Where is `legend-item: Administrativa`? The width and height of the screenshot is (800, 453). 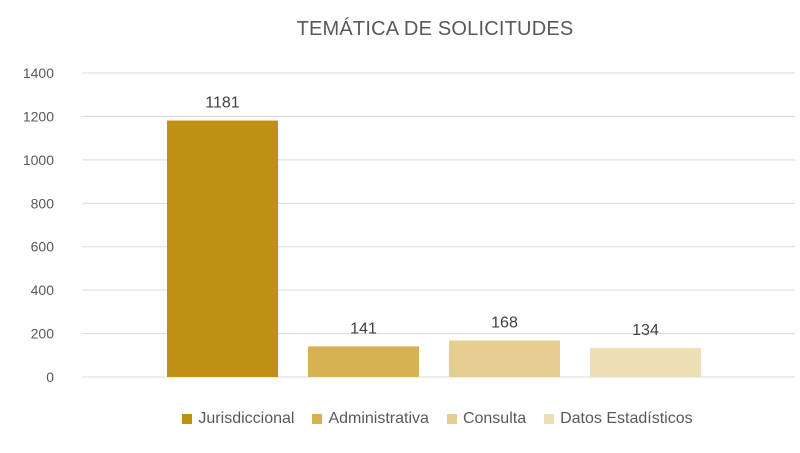 legend-item: Administrativa is located at coordinates (370, 419).